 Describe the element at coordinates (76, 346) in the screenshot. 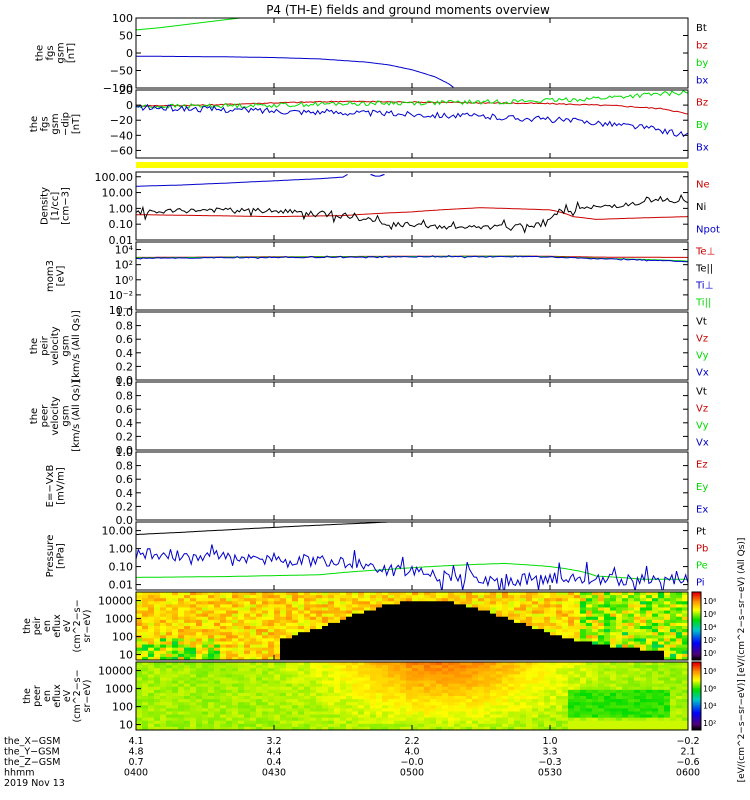

I see `y-axis-label: [km/s (All Qs)]` at that location.